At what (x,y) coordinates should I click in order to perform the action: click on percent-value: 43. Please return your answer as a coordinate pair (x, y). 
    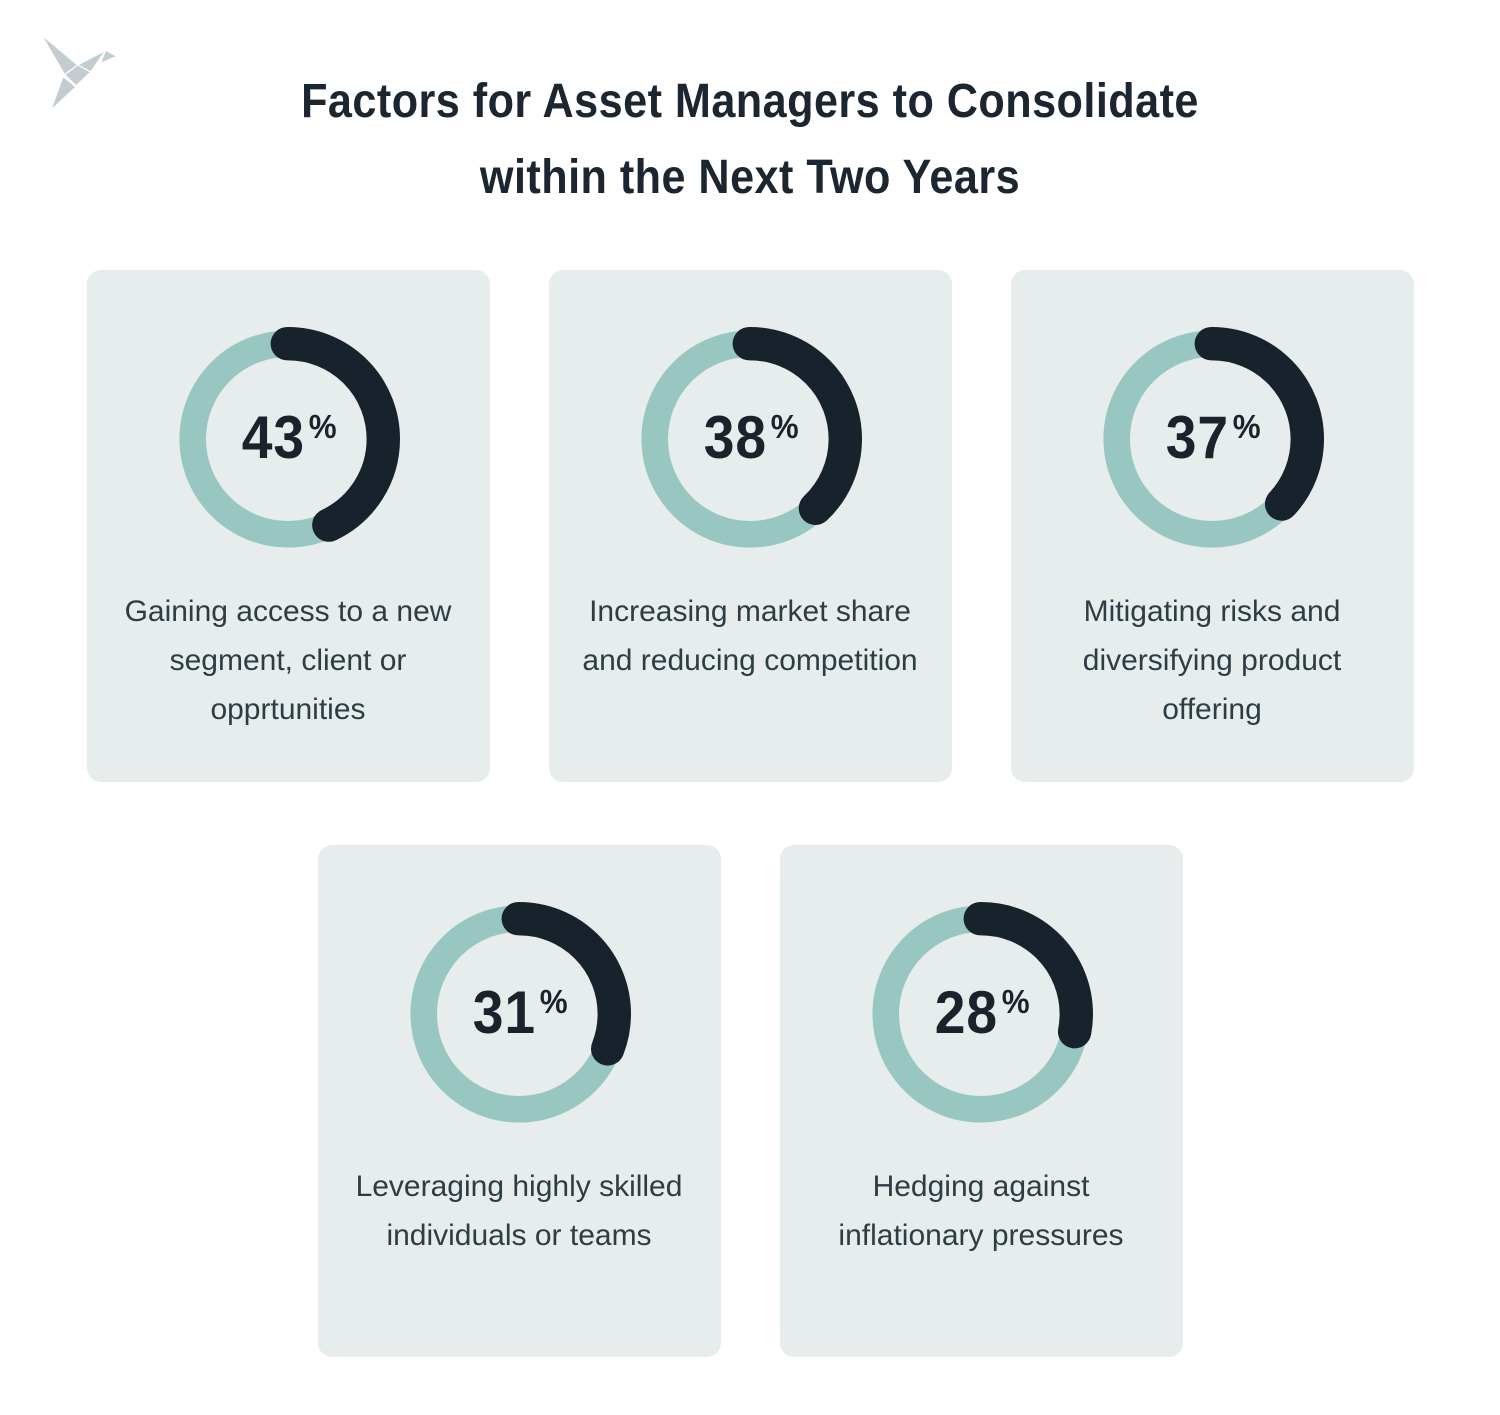
    Looking at the image, I should click on (273, 438).